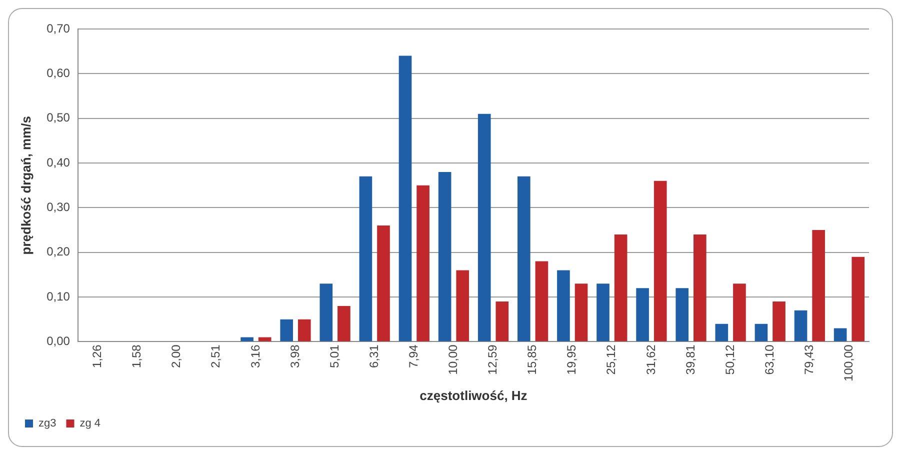  Describe the element at coordinates (373, 356) in the screenshot. I see `x-tick-label: 6,31` at that location.